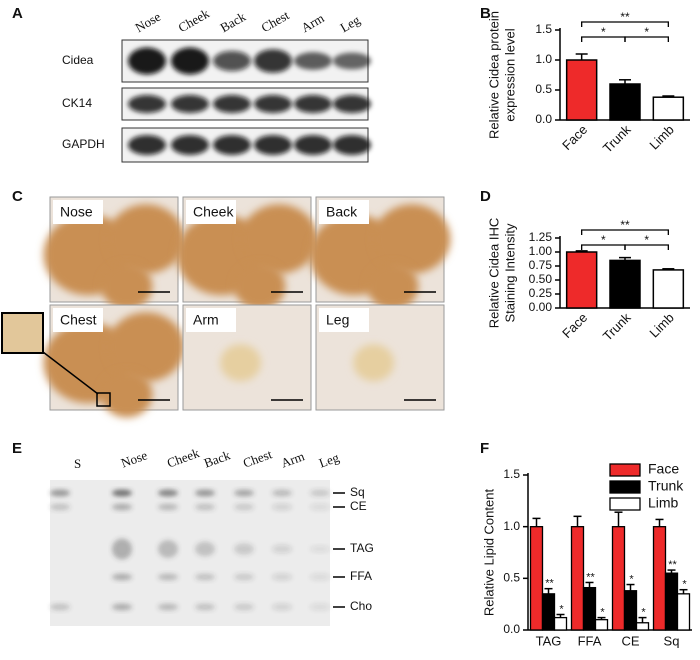 This screenshot has width=700, height=660. I want to click on inset, so click(22, 333).